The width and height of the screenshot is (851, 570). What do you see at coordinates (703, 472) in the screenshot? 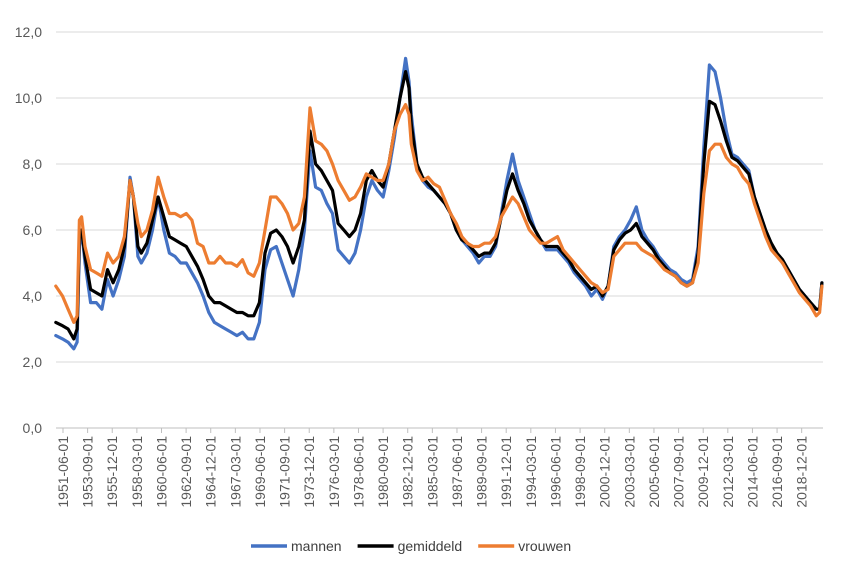
I see `x-tick-label: 2009-12-01` at bounding box center [703, 472].